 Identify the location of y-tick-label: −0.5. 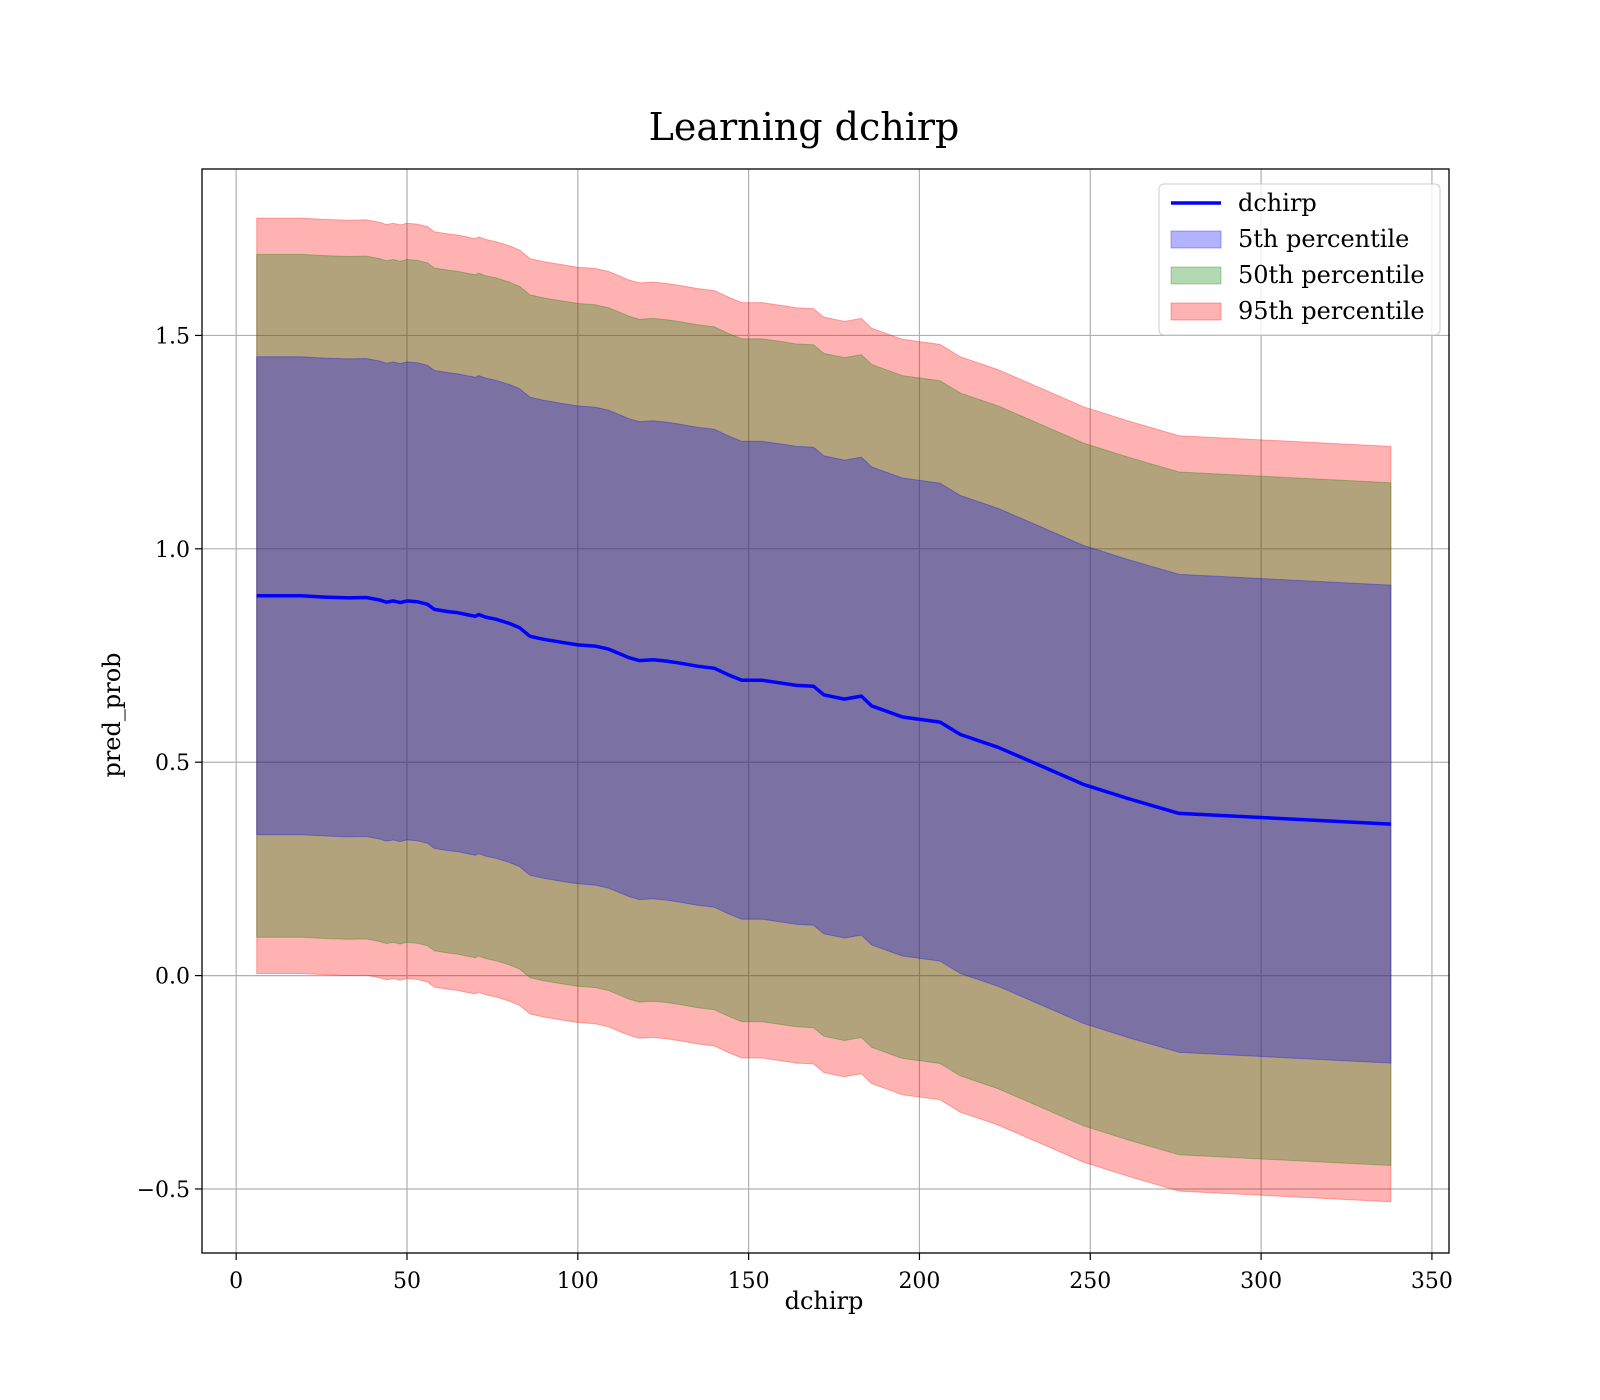
(163, 1190).